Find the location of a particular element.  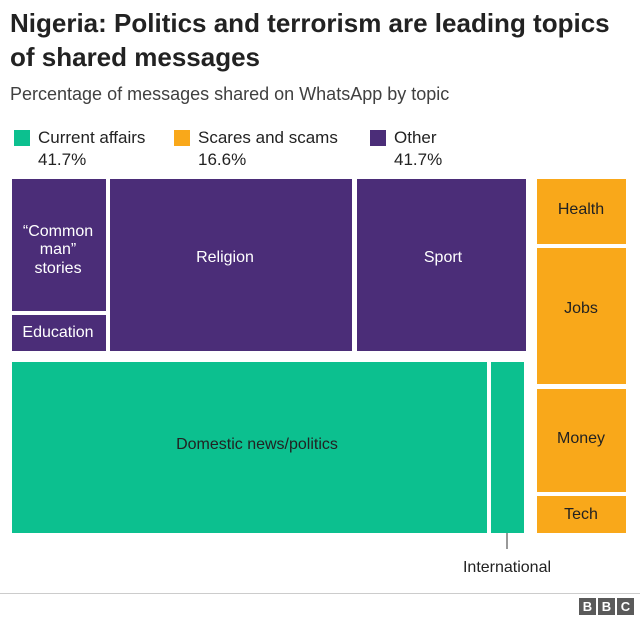

legend-swatch-other is located at coordinates (378, 138).